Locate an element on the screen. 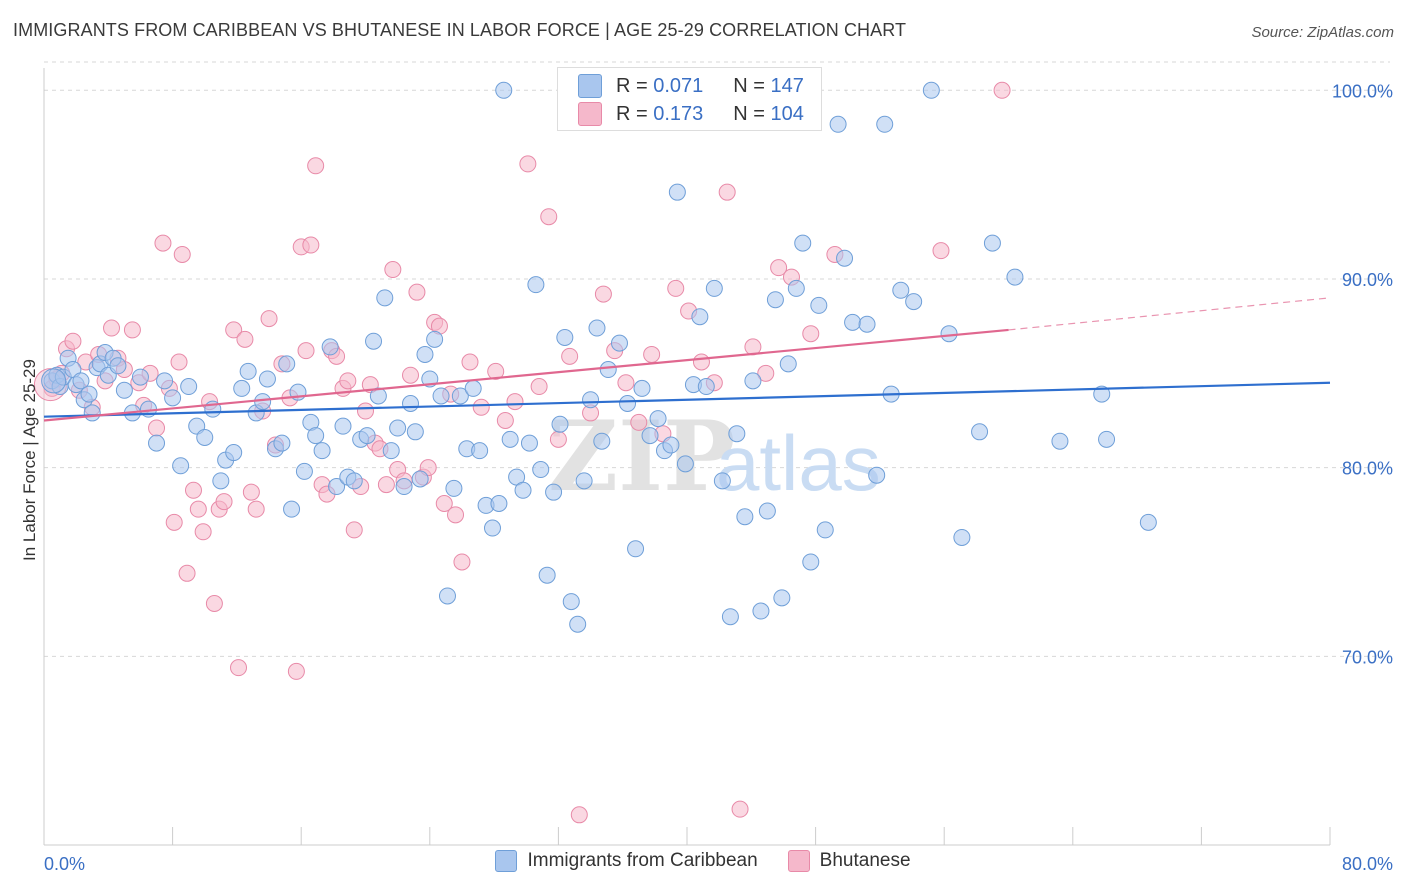  trend-line-caribbean is located at coordinates (687, 399).